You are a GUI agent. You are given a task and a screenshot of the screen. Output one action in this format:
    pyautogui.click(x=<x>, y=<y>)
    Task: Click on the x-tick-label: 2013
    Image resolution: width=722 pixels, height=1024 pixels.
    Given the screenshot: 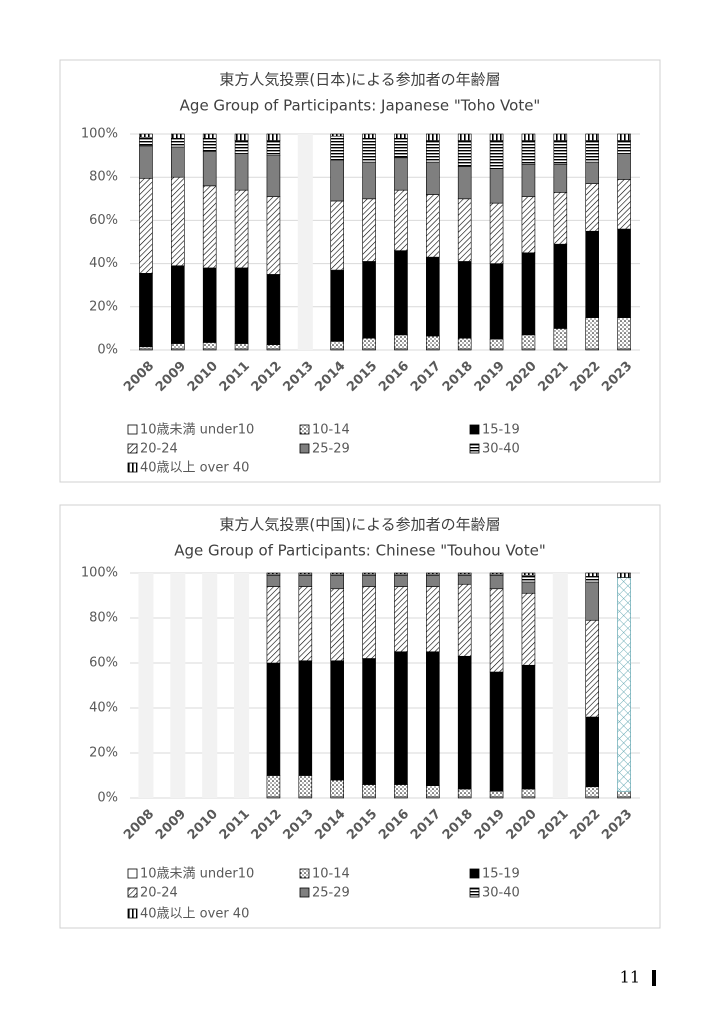 What is the action you would take?
    pyautogui.click(x=298, y=825)
    